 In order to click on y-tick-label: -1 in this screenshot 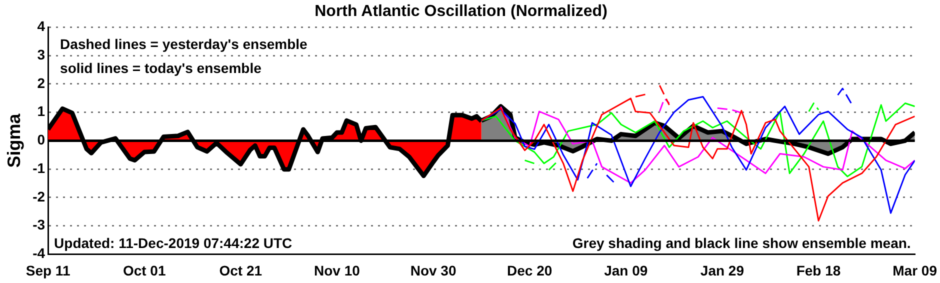, I will do `click(39, 168)`.